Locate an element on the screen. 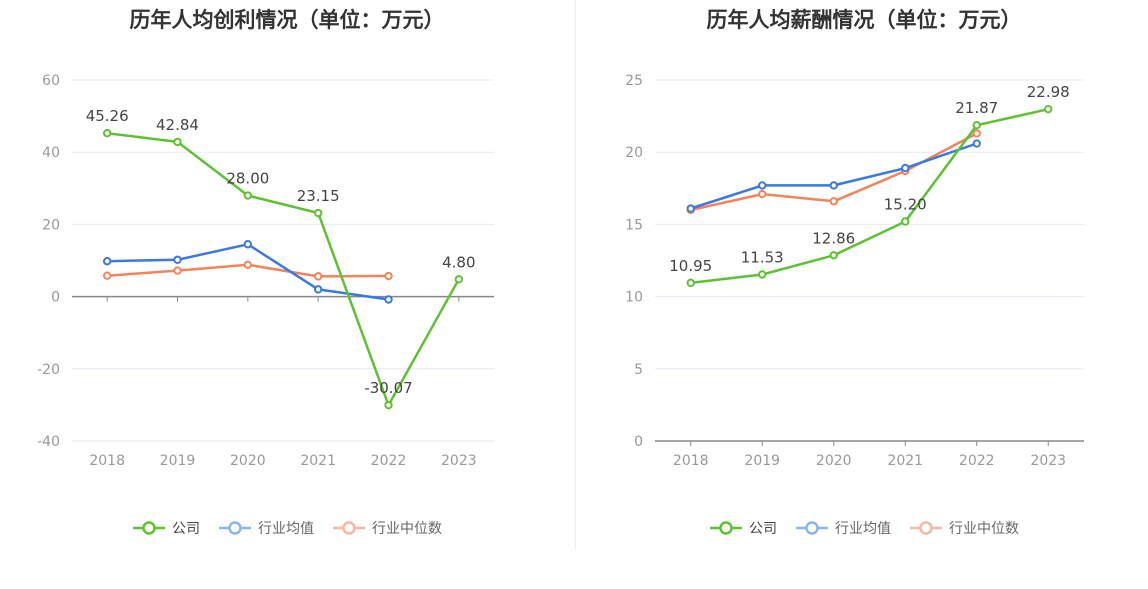  y-tick-label: 60 is located at coordinates (51, 81).